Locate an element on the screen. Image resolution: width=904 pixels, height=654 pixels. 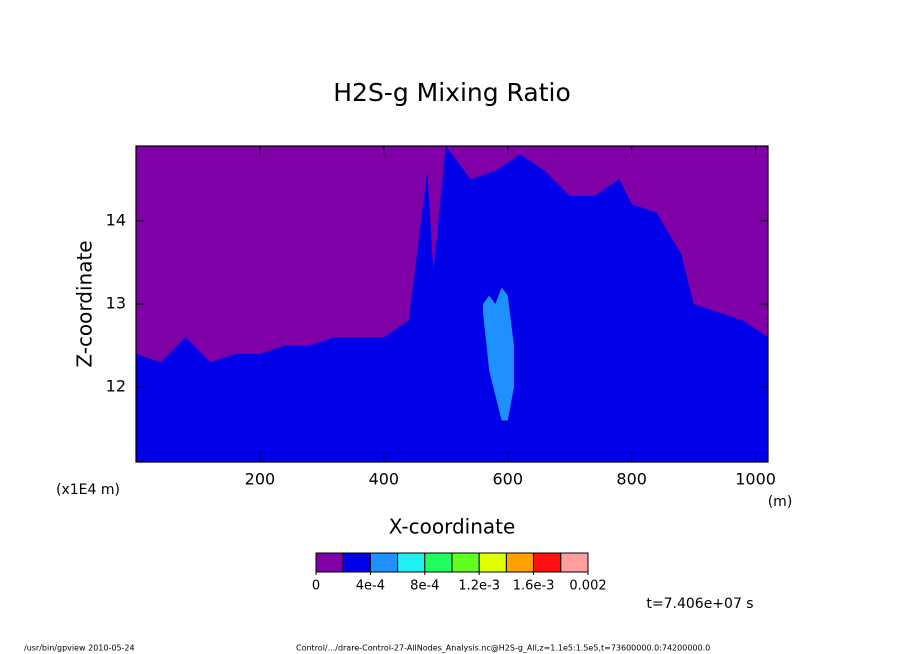
colorbar-tick-label: 8e-4 is located at coordinates (424, 586).